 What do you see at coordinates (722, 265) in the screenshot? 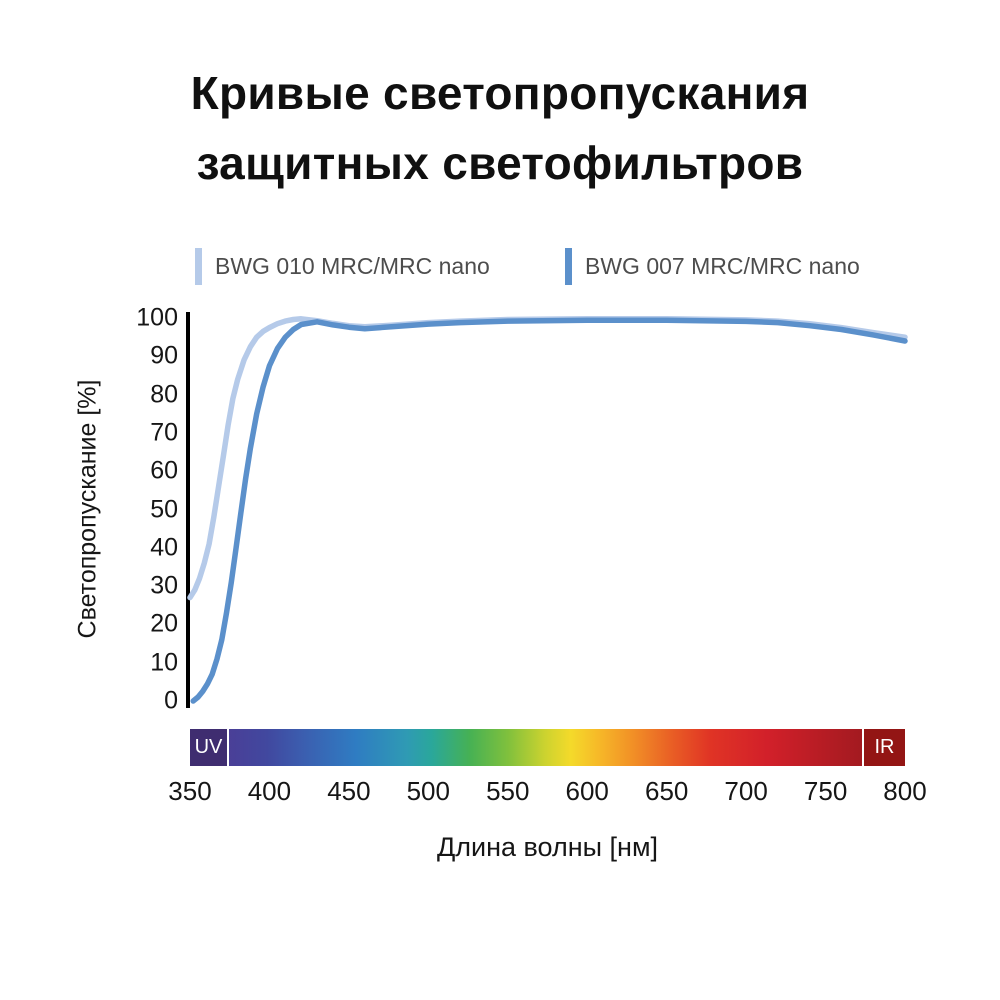
I see `legend-label-bwg007: BWG 007 MRC/MRC nano` at bounding box center [722, 265].